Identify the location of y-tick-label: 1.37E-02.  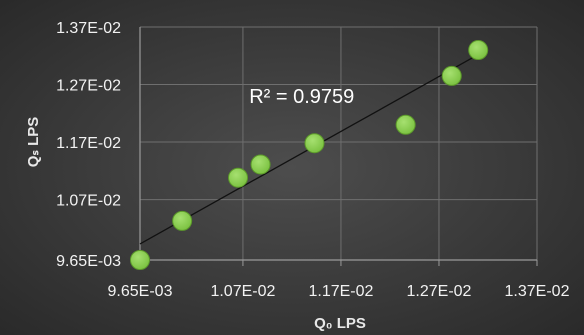
(88, 28).